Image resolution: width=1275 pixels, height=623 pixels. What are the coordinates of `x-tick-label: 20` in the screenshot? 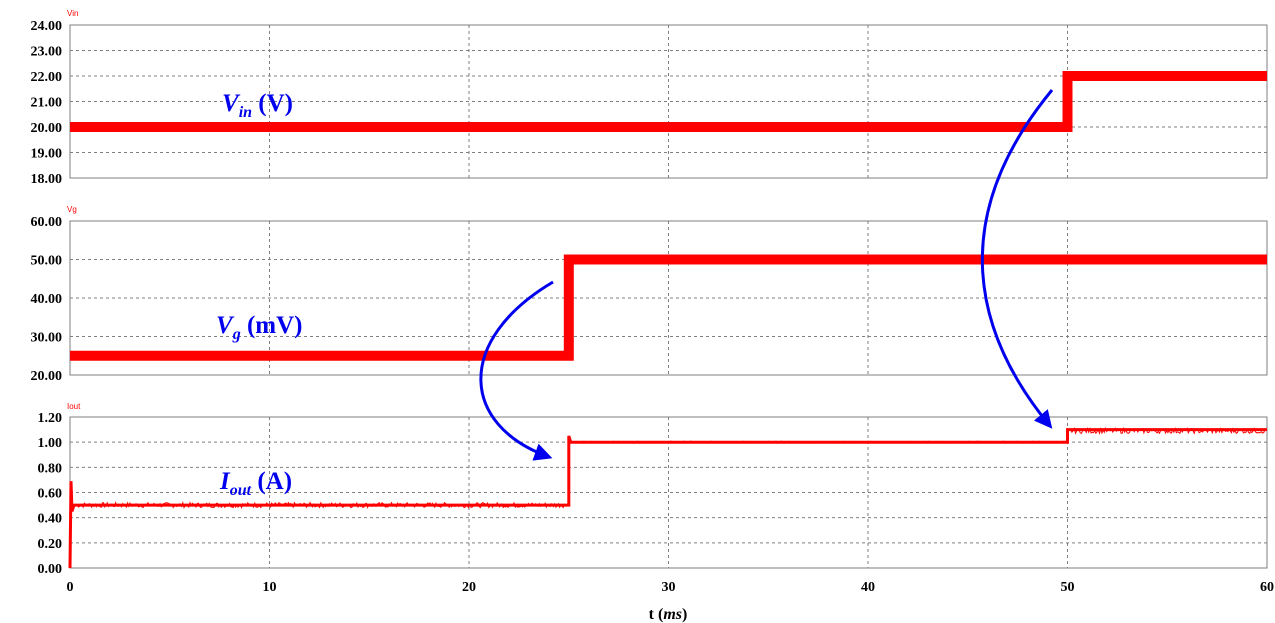 It's located at (469, 587).